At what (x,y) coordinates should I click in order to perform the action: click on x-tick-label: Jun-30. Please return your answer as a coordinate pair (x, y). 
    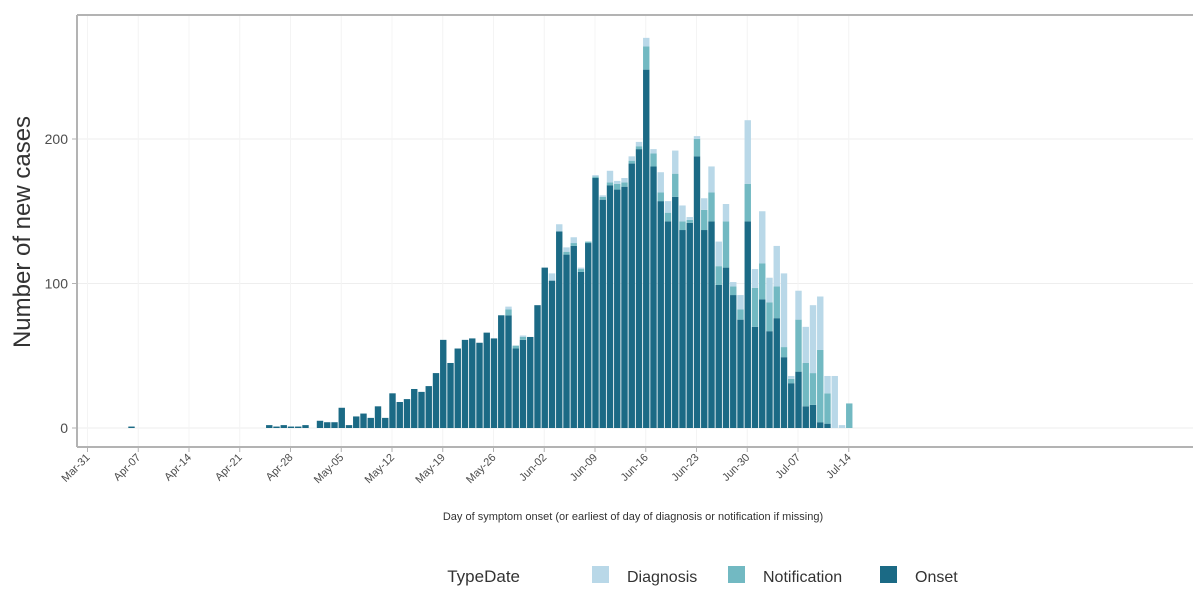
    Looking at the image, I should click on (736, 468).